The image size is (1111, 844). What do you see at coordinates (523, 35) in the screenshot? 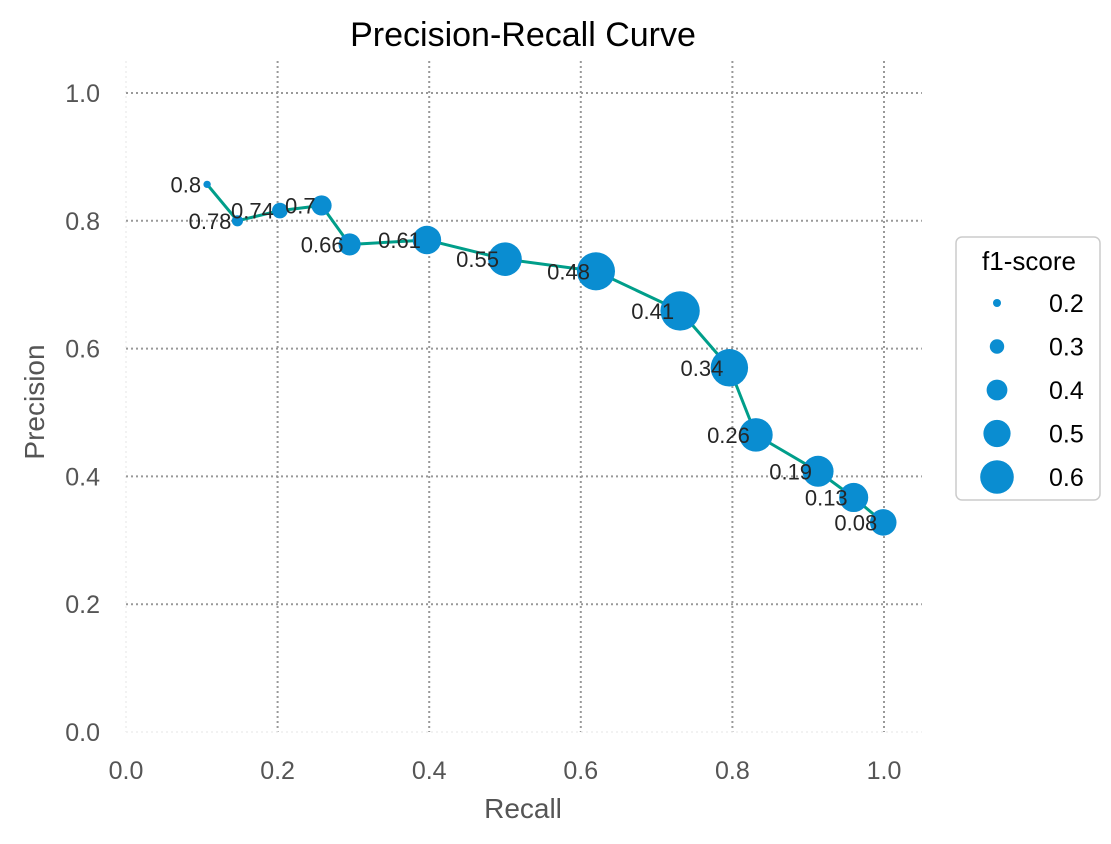
I see `chart-title: Precision-Recall Curve` at bounding box center [523, 35].